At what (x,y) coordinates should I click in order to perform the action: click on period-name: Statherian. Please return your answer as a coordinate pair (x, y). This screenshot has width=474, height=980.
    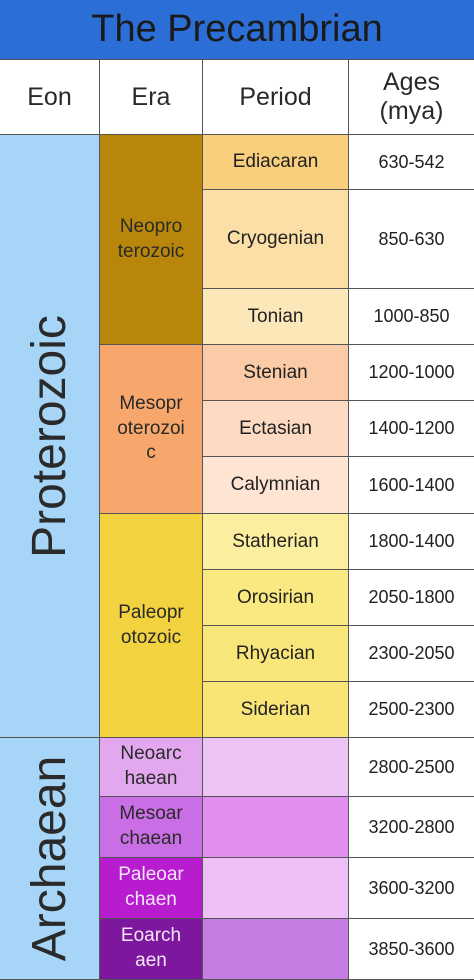
    Looking at the image, I should click on (275, 541).